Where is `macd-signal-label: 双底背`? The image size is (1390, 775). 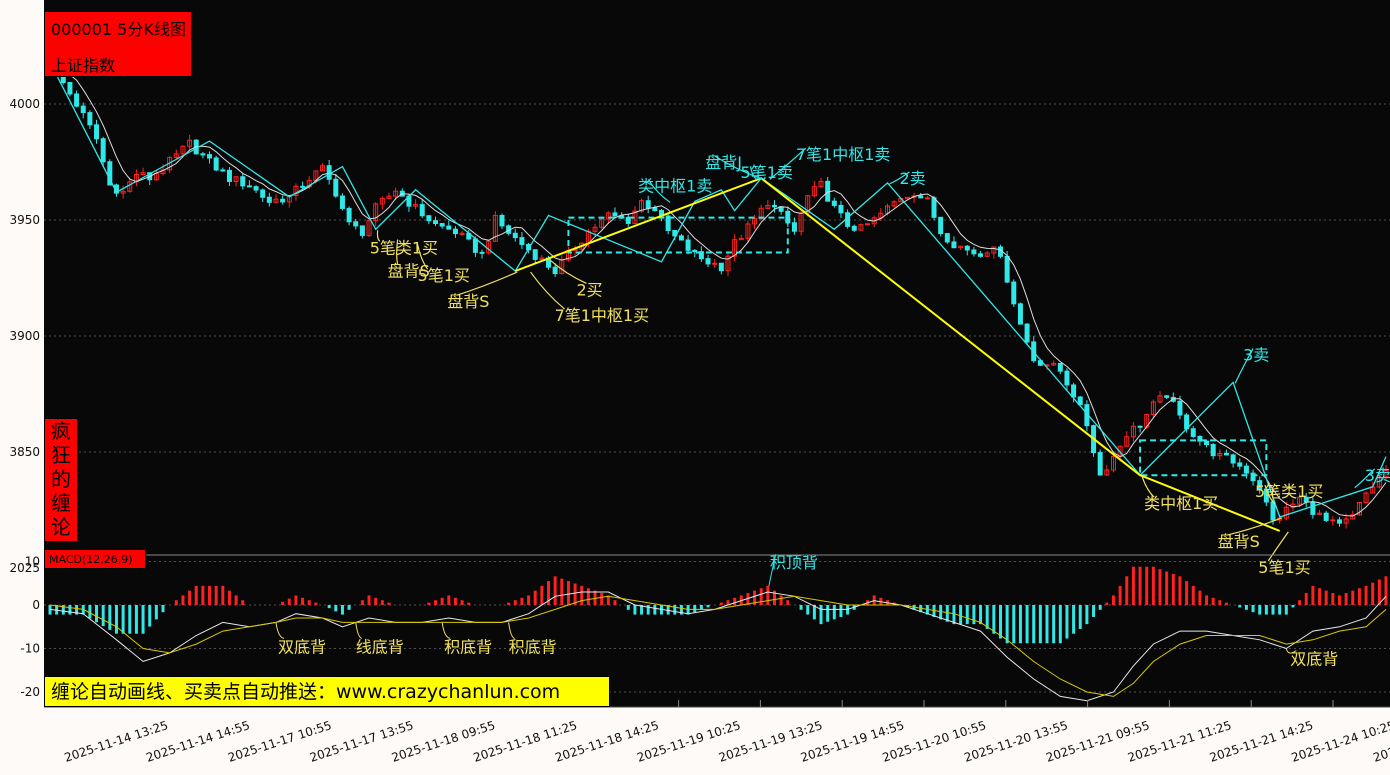
macd-signal-label: 双底背 is located at coordinates (1314, 659).